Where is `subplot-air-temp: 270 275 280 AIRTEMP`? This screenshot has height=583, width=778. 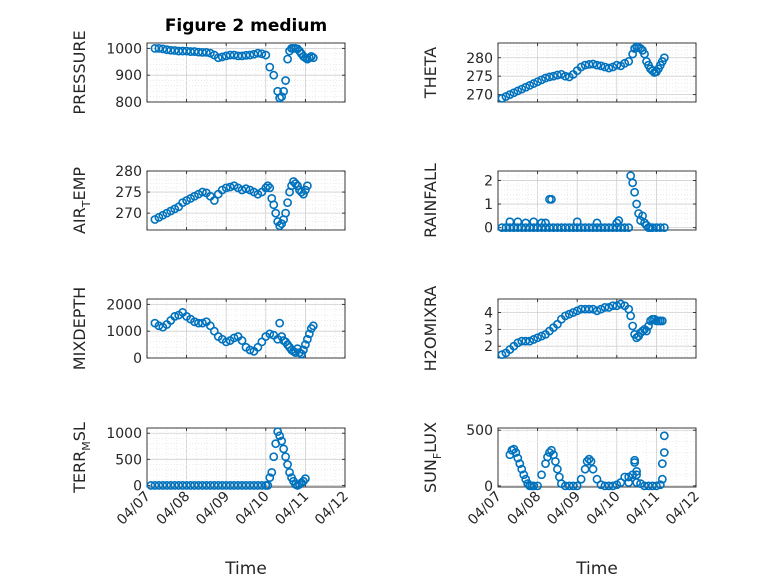
subplot-air-temp: 270 275 280 AIRTEMP is located at coordinates (208, 199).